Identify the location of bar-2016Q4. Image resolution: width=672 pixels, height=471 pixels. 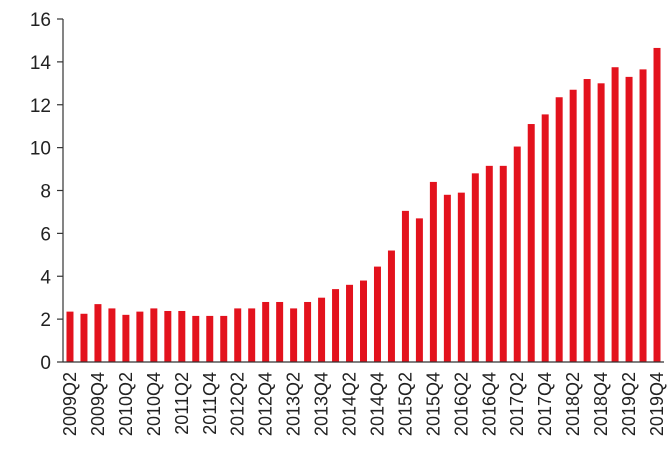
(489, 263).